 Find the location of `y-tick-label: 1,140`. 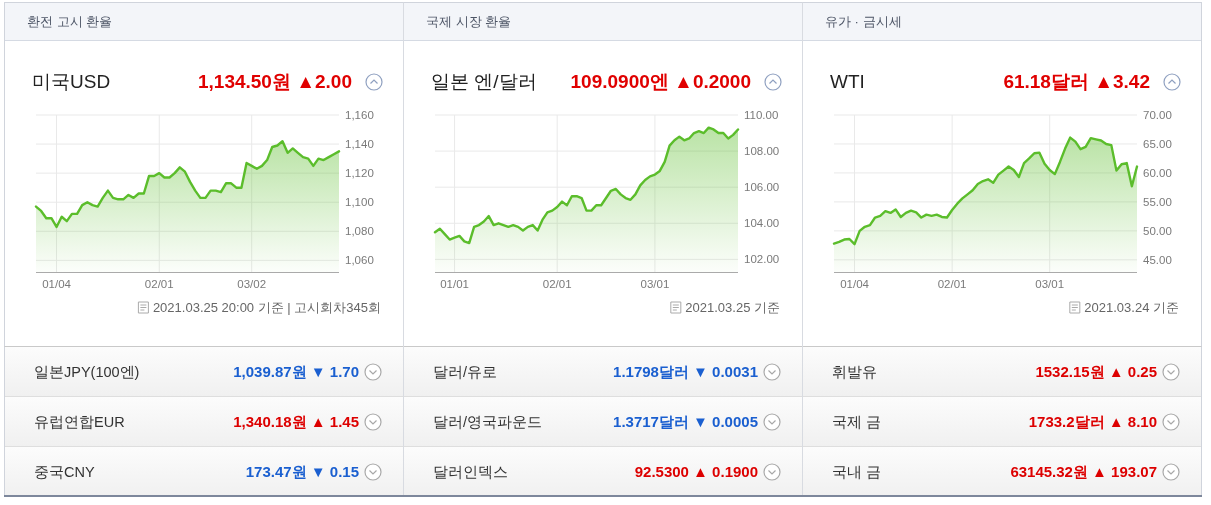

y-tick-label: 1,140 is located at coordinates (359, 144).